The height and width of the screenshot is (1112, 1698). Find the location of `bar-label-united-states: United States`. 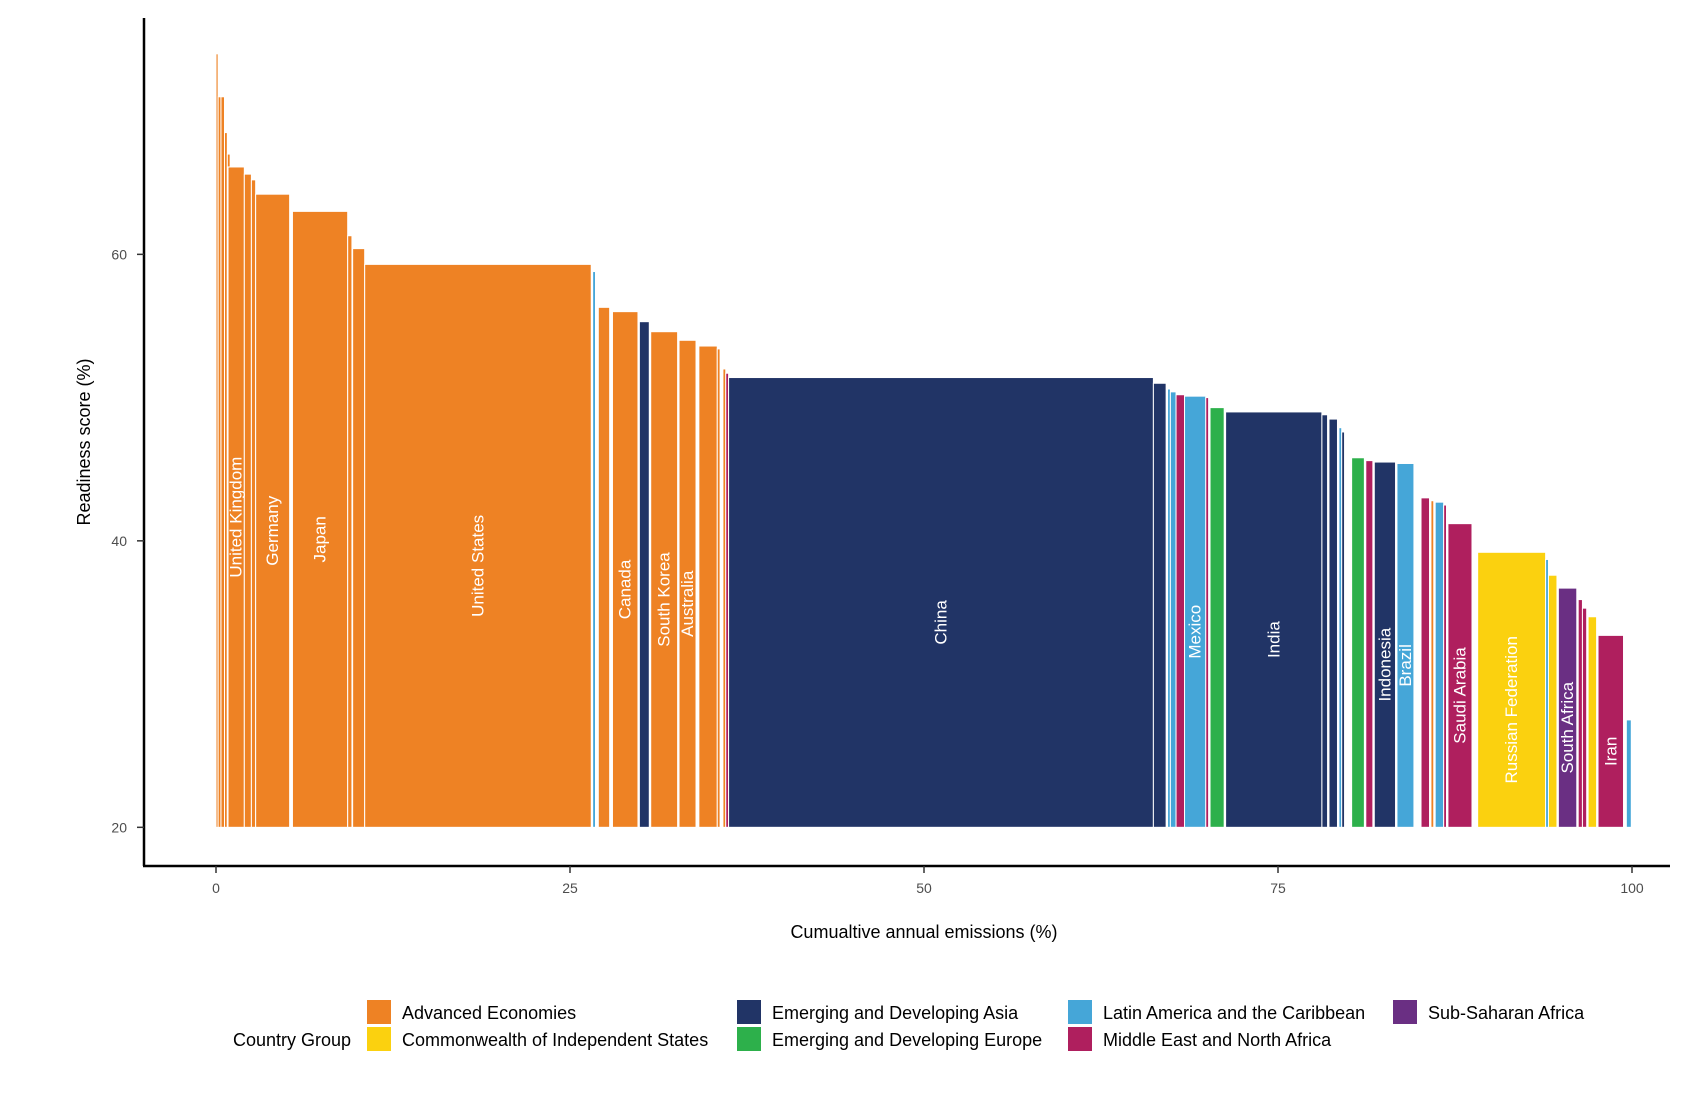

bar-label-united-states: United States is located at coordinates (477, 566).